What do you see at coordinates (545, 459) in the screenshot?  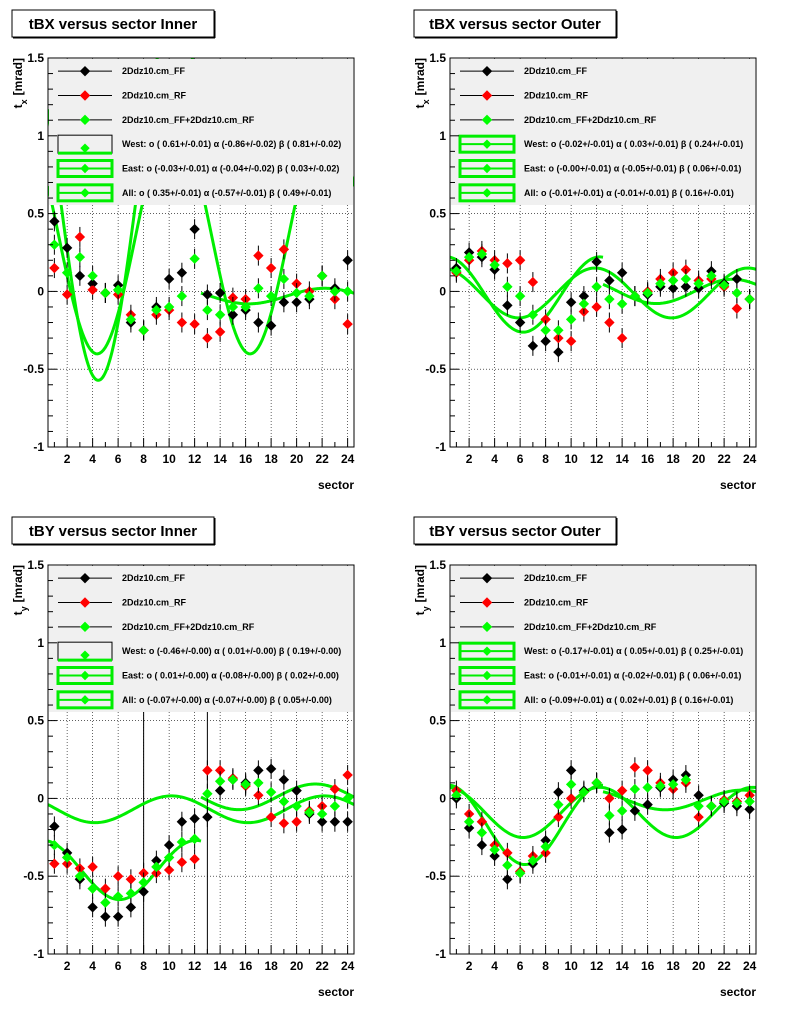 I see `x-tick-label: 8` at bounding box center [545, 459].